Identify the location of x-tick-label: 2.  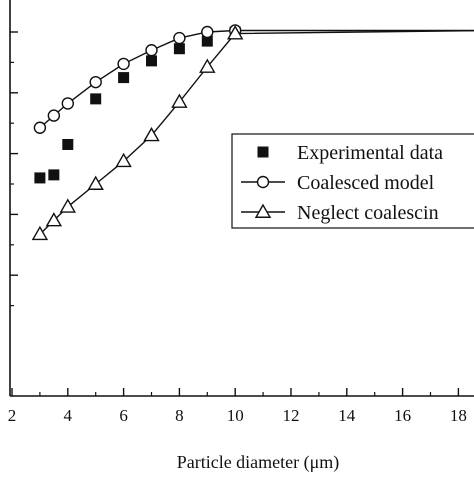
(12, 415).